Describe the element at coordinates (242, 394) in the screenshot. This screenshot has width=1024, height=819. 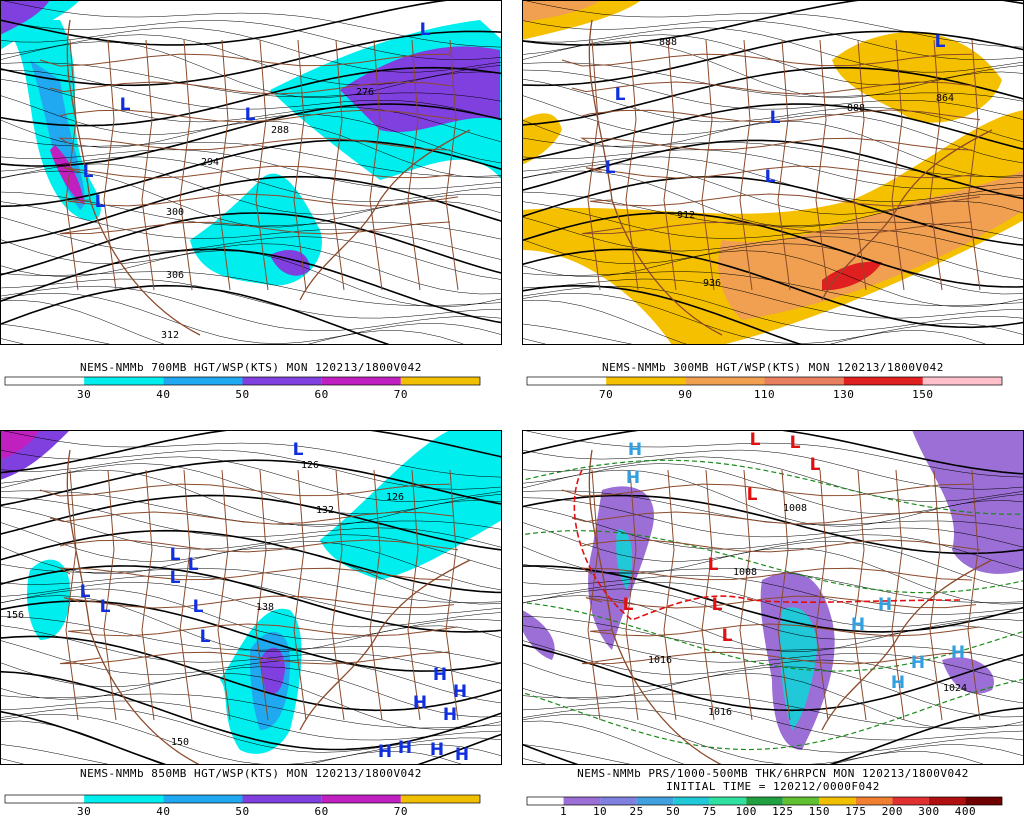
I see `colorbar-label: 50` at that location.